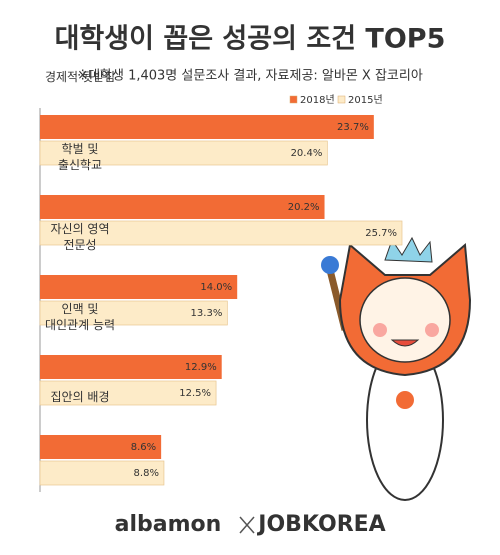 The width and height of the screenshot is (500, 555). What do you see at coordinates (250, 524) in the screenshot?
I see `footer: albamon JOBKOREA` at bounding box center [250, 524].